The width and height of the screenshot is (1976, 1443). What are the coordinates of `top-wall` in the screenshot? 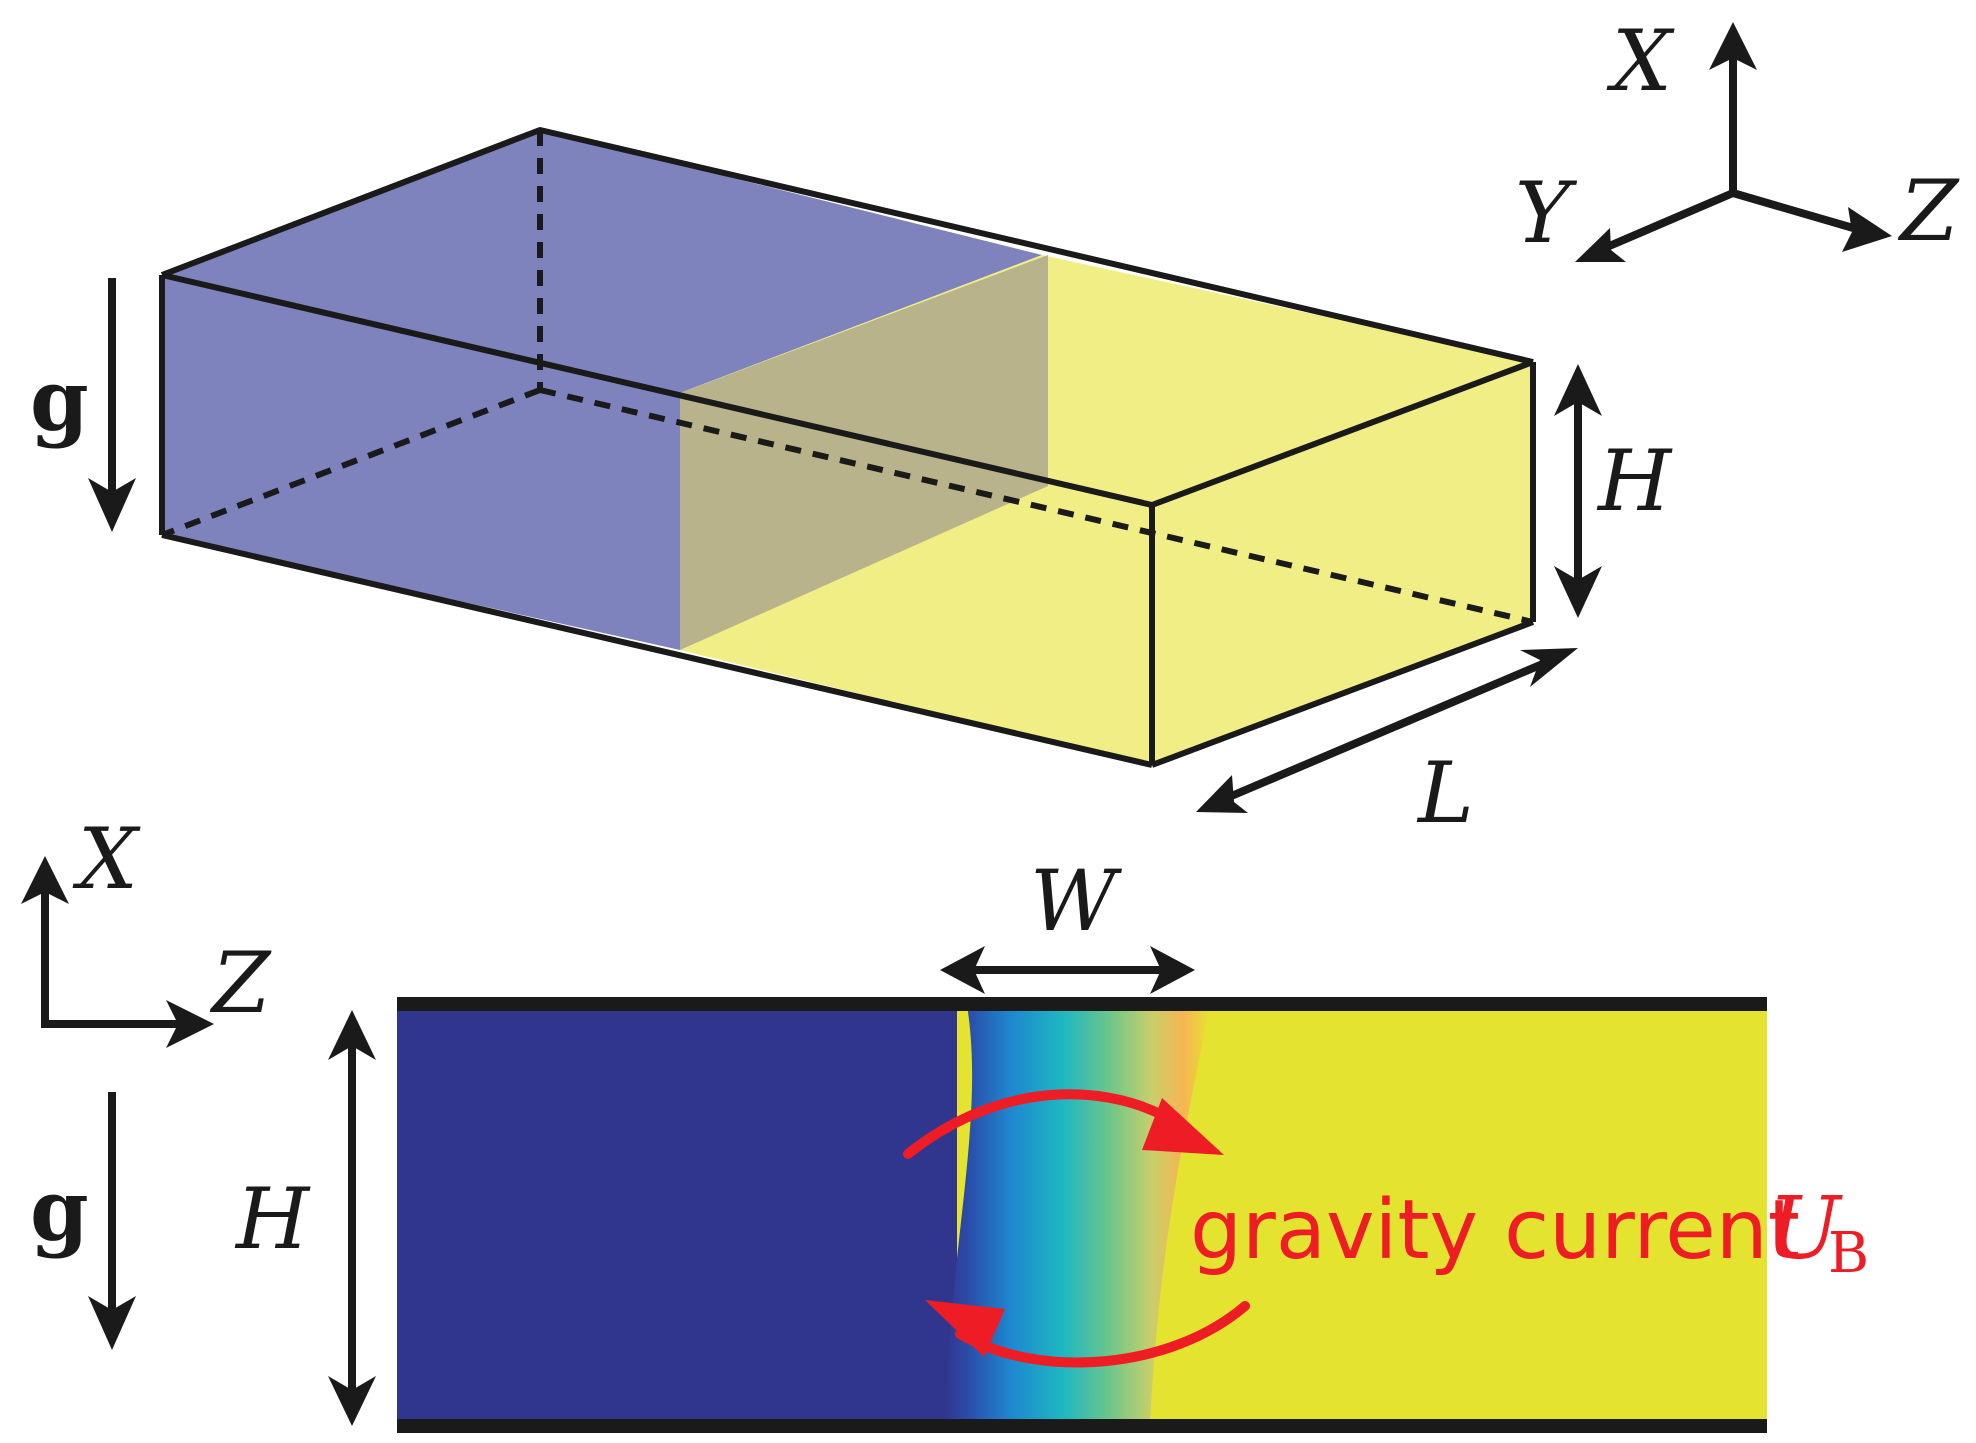 It's located at (1082, 1004).